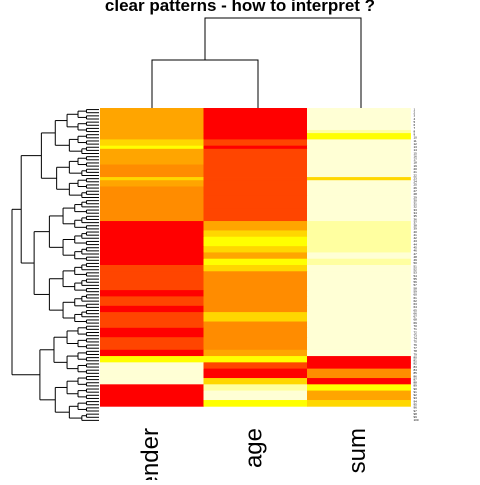 The width and height of the screenshot is (480, 485). Describe the element at coordinates (416, 232) in the screenshot. I see `row-label: 40` at that location.